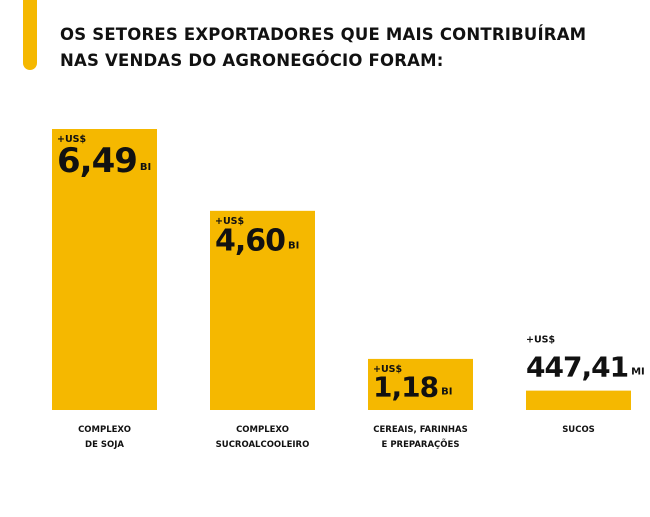 This screenshot has width=650, height=517. I want to click on category-label-3-line-1: CEREAIS, FARINHAS, so click(420, 430).